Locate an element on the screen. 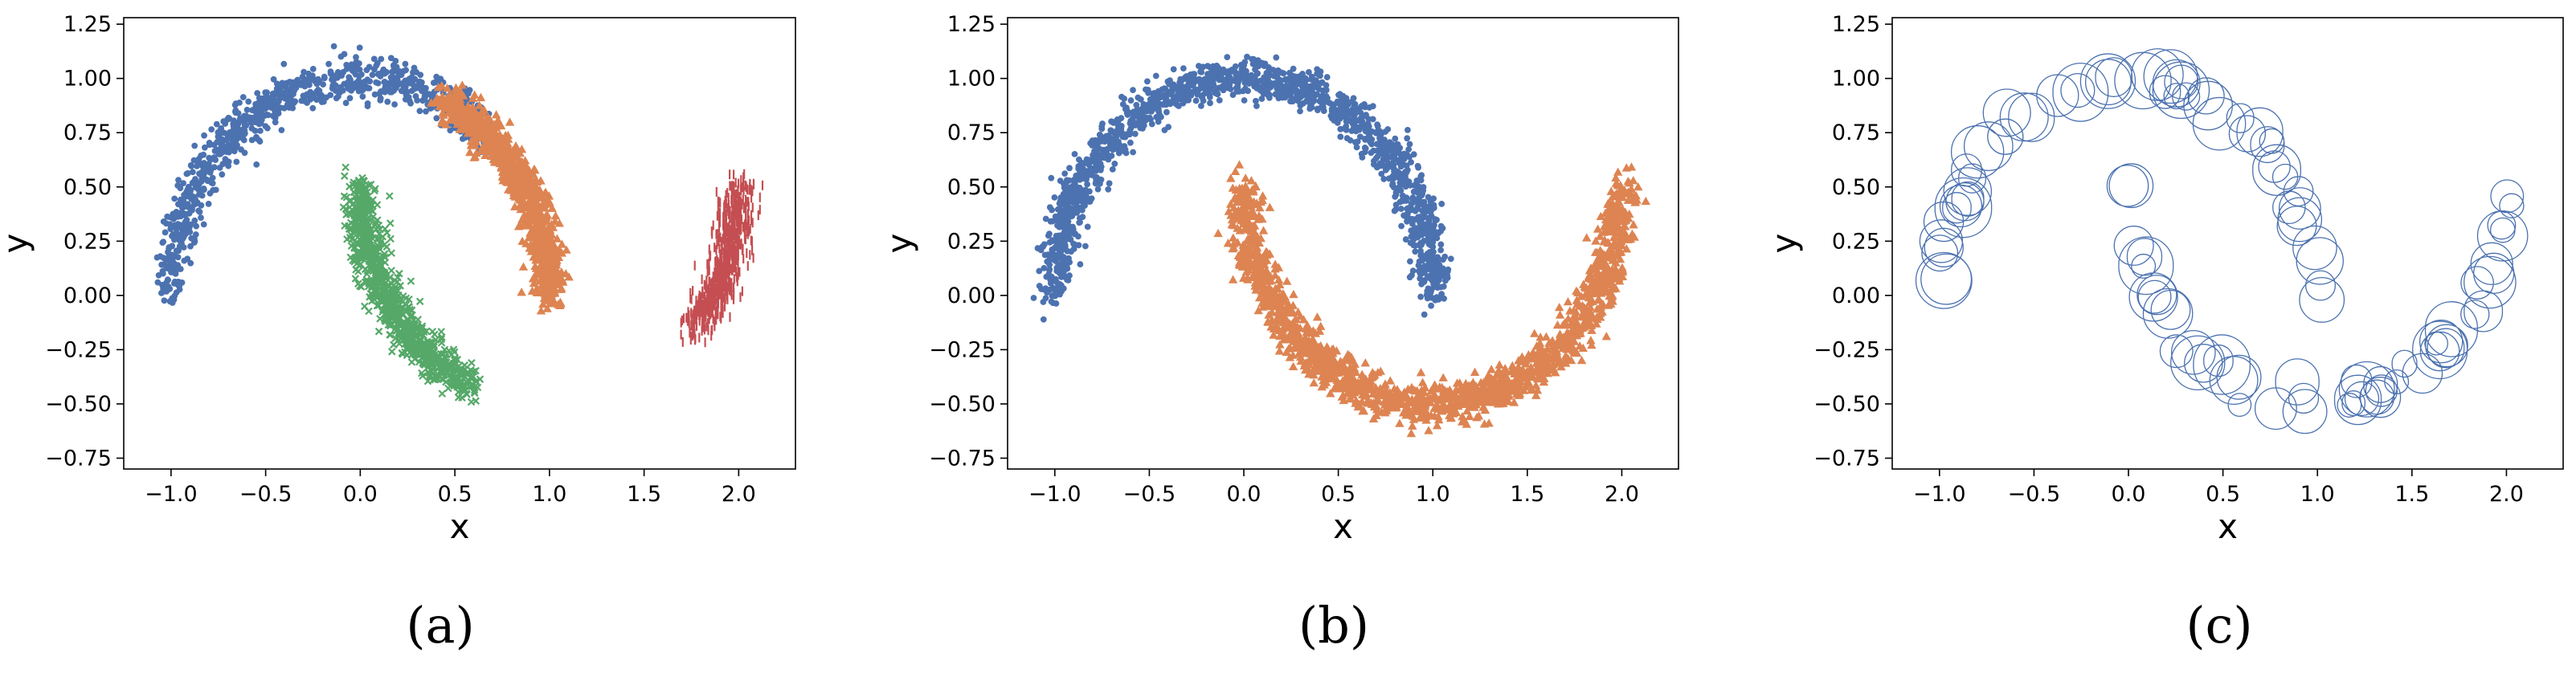 The width and height of the screenshot is (2576, 673). panel-caption: (a) is located at coordinates (440, 625).